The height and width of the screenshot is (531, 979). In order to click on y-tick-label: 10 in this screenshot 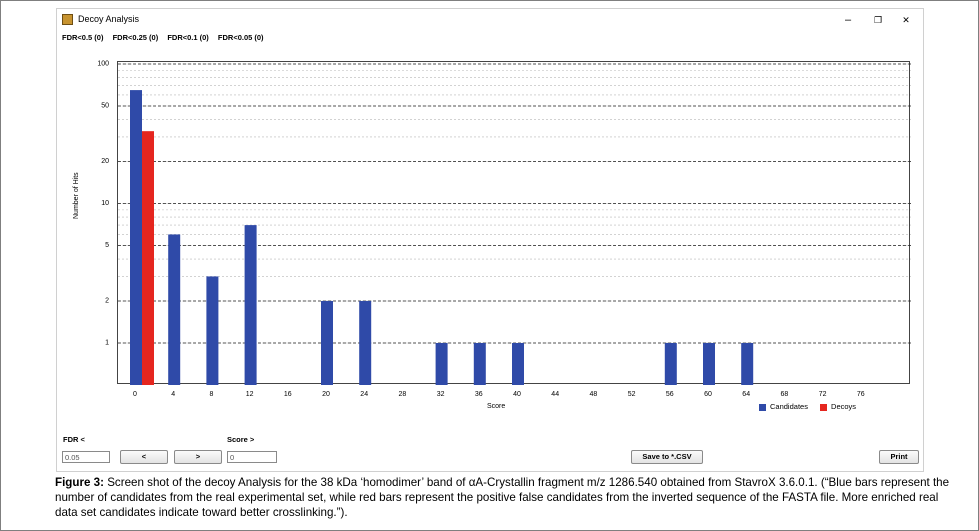, I will do `click(105, 203)`.